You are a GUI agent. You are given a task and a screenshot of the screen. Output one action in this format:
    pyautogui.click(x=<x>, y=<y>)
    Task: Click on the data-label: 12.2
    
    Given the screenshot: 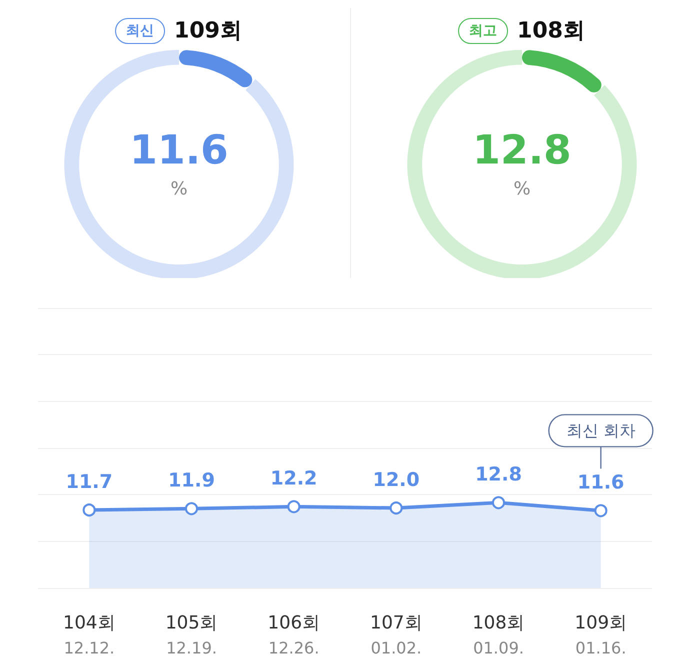 What is the action you would take?
    pyautogui.click(x=294, y=479)
    